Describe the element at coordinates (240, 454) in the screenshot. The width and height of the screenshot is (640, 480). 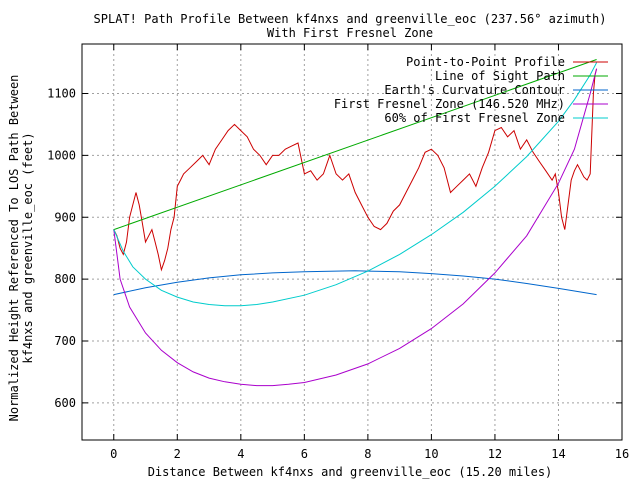
I see `x-tick-label: 4` at that location.